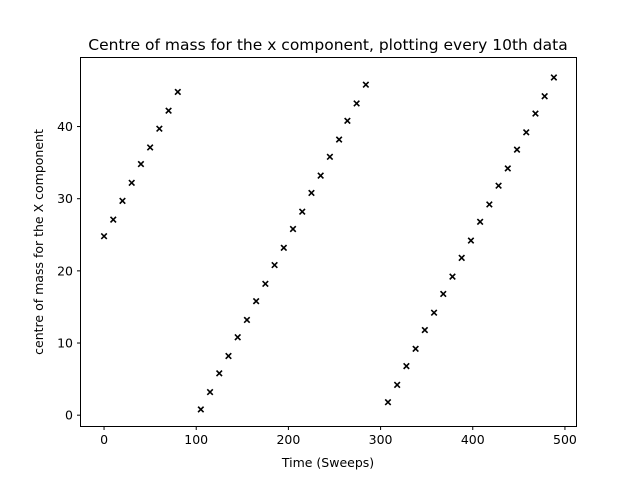  Describe the element at coordinates (65, 198) in the screenshot. I see `y-tick-label: 30` at that location.